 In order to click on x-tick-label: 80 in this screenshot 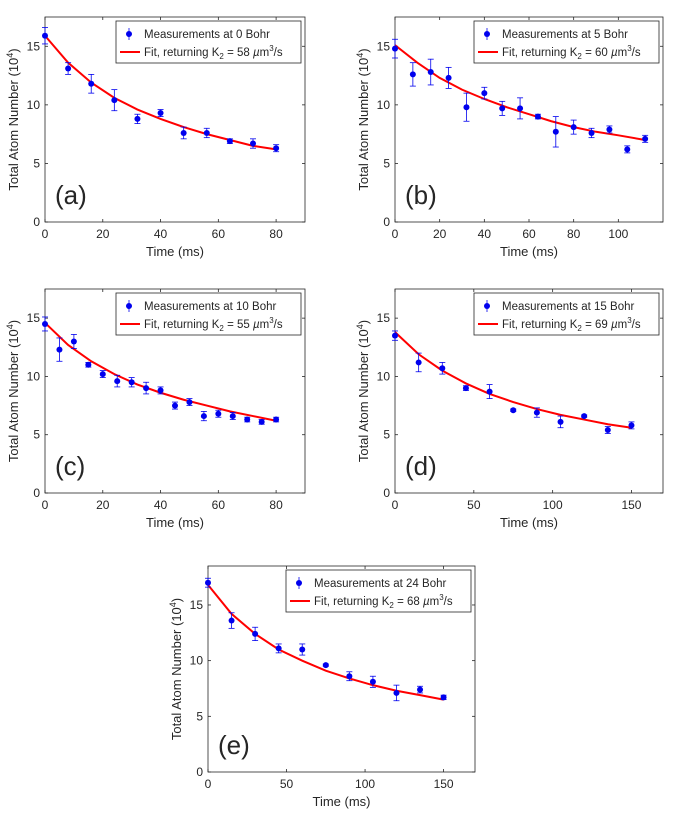, I will do `click(276, 234)`.